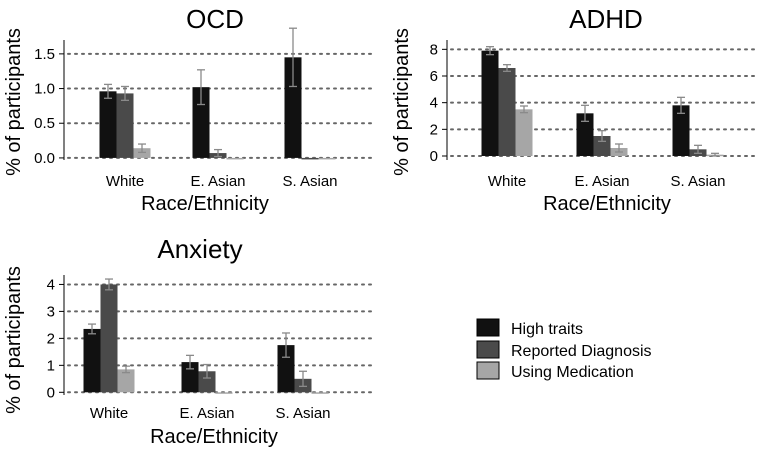 The height and width of the screenshot is (452, 766). Describe the element at coordinates (434, 156) in the screenshot. I see `ytick-label-adhd-0: 0` at that location.